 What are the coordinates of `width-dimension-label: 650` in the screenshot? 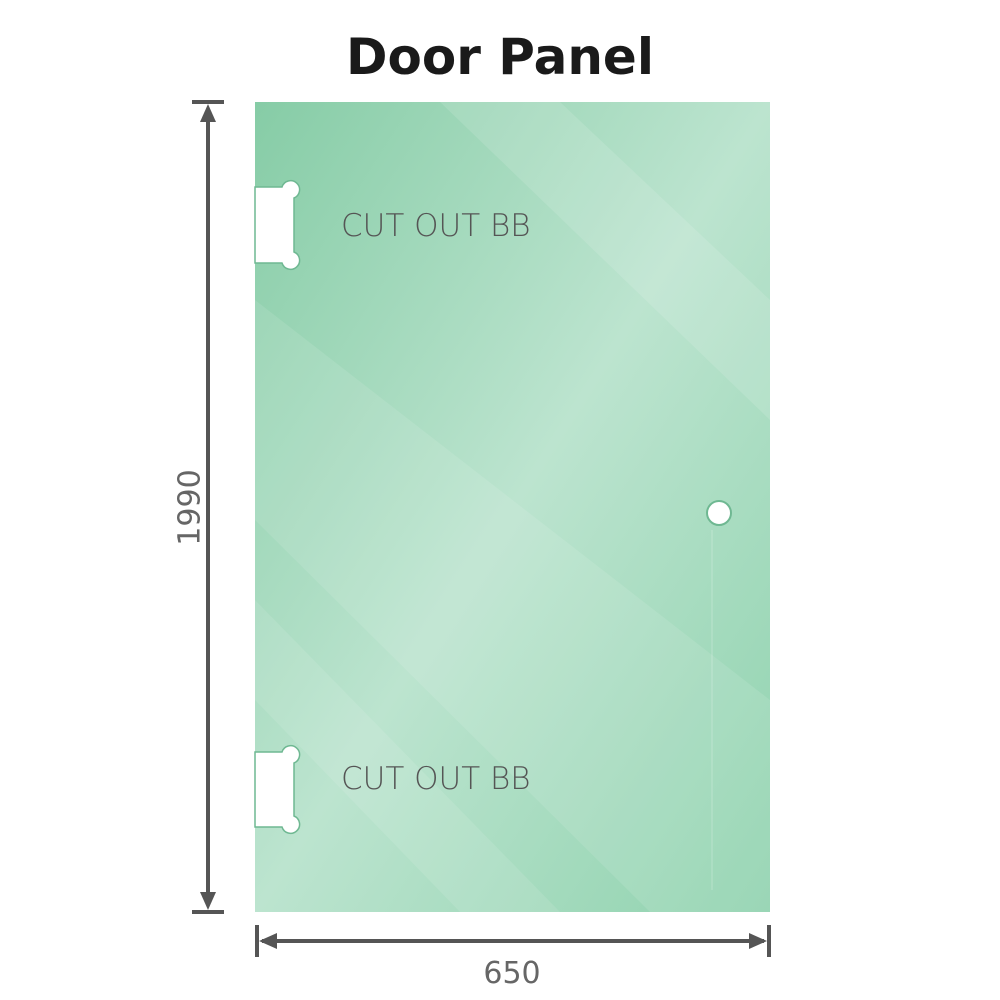 It's located at (512, 973).